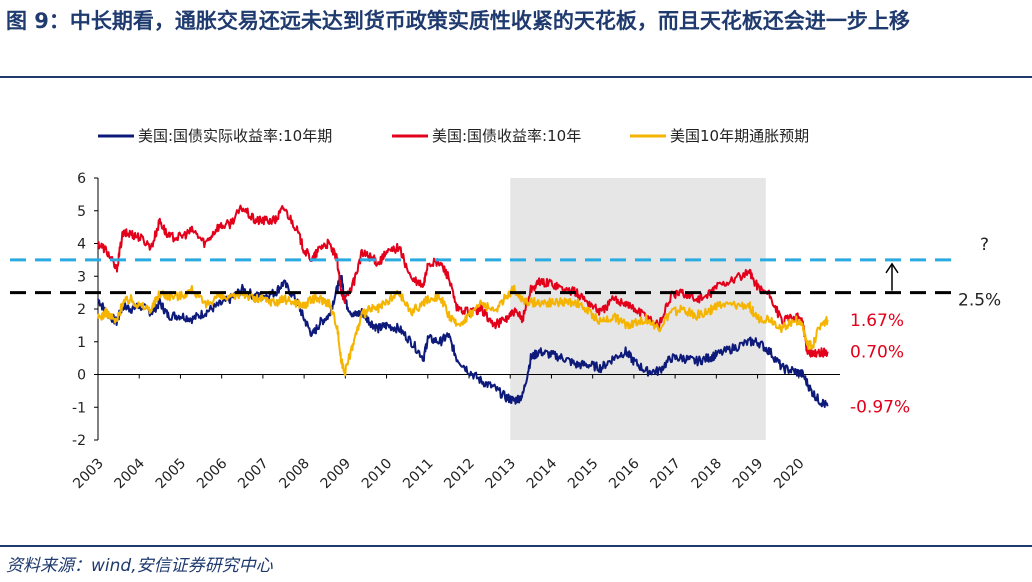 The image size is (1032, 582). What do you see at coordinates (81, 179) in the screenshot?
I see `y-tick-label: 6` at bounding box center [81, 179].